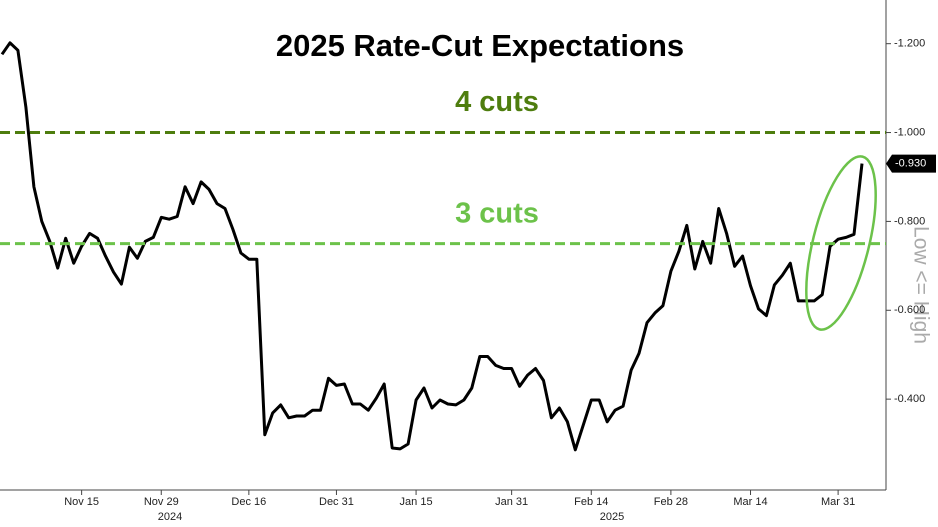  I want to click on x-tick-label: Nov 15, so click(81, 502).